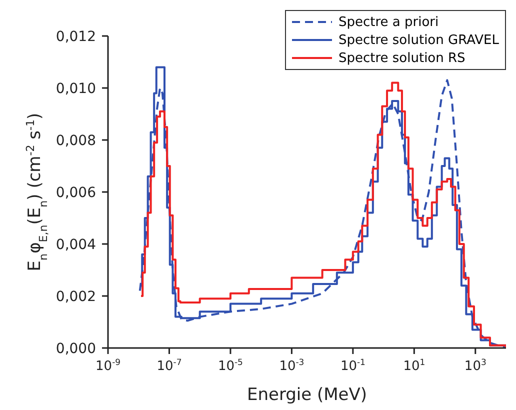  What do you see at coordinates (76, 141) in the screenshot?
I see `y-tick-label: 0,008` at bounding box center [76, 141].